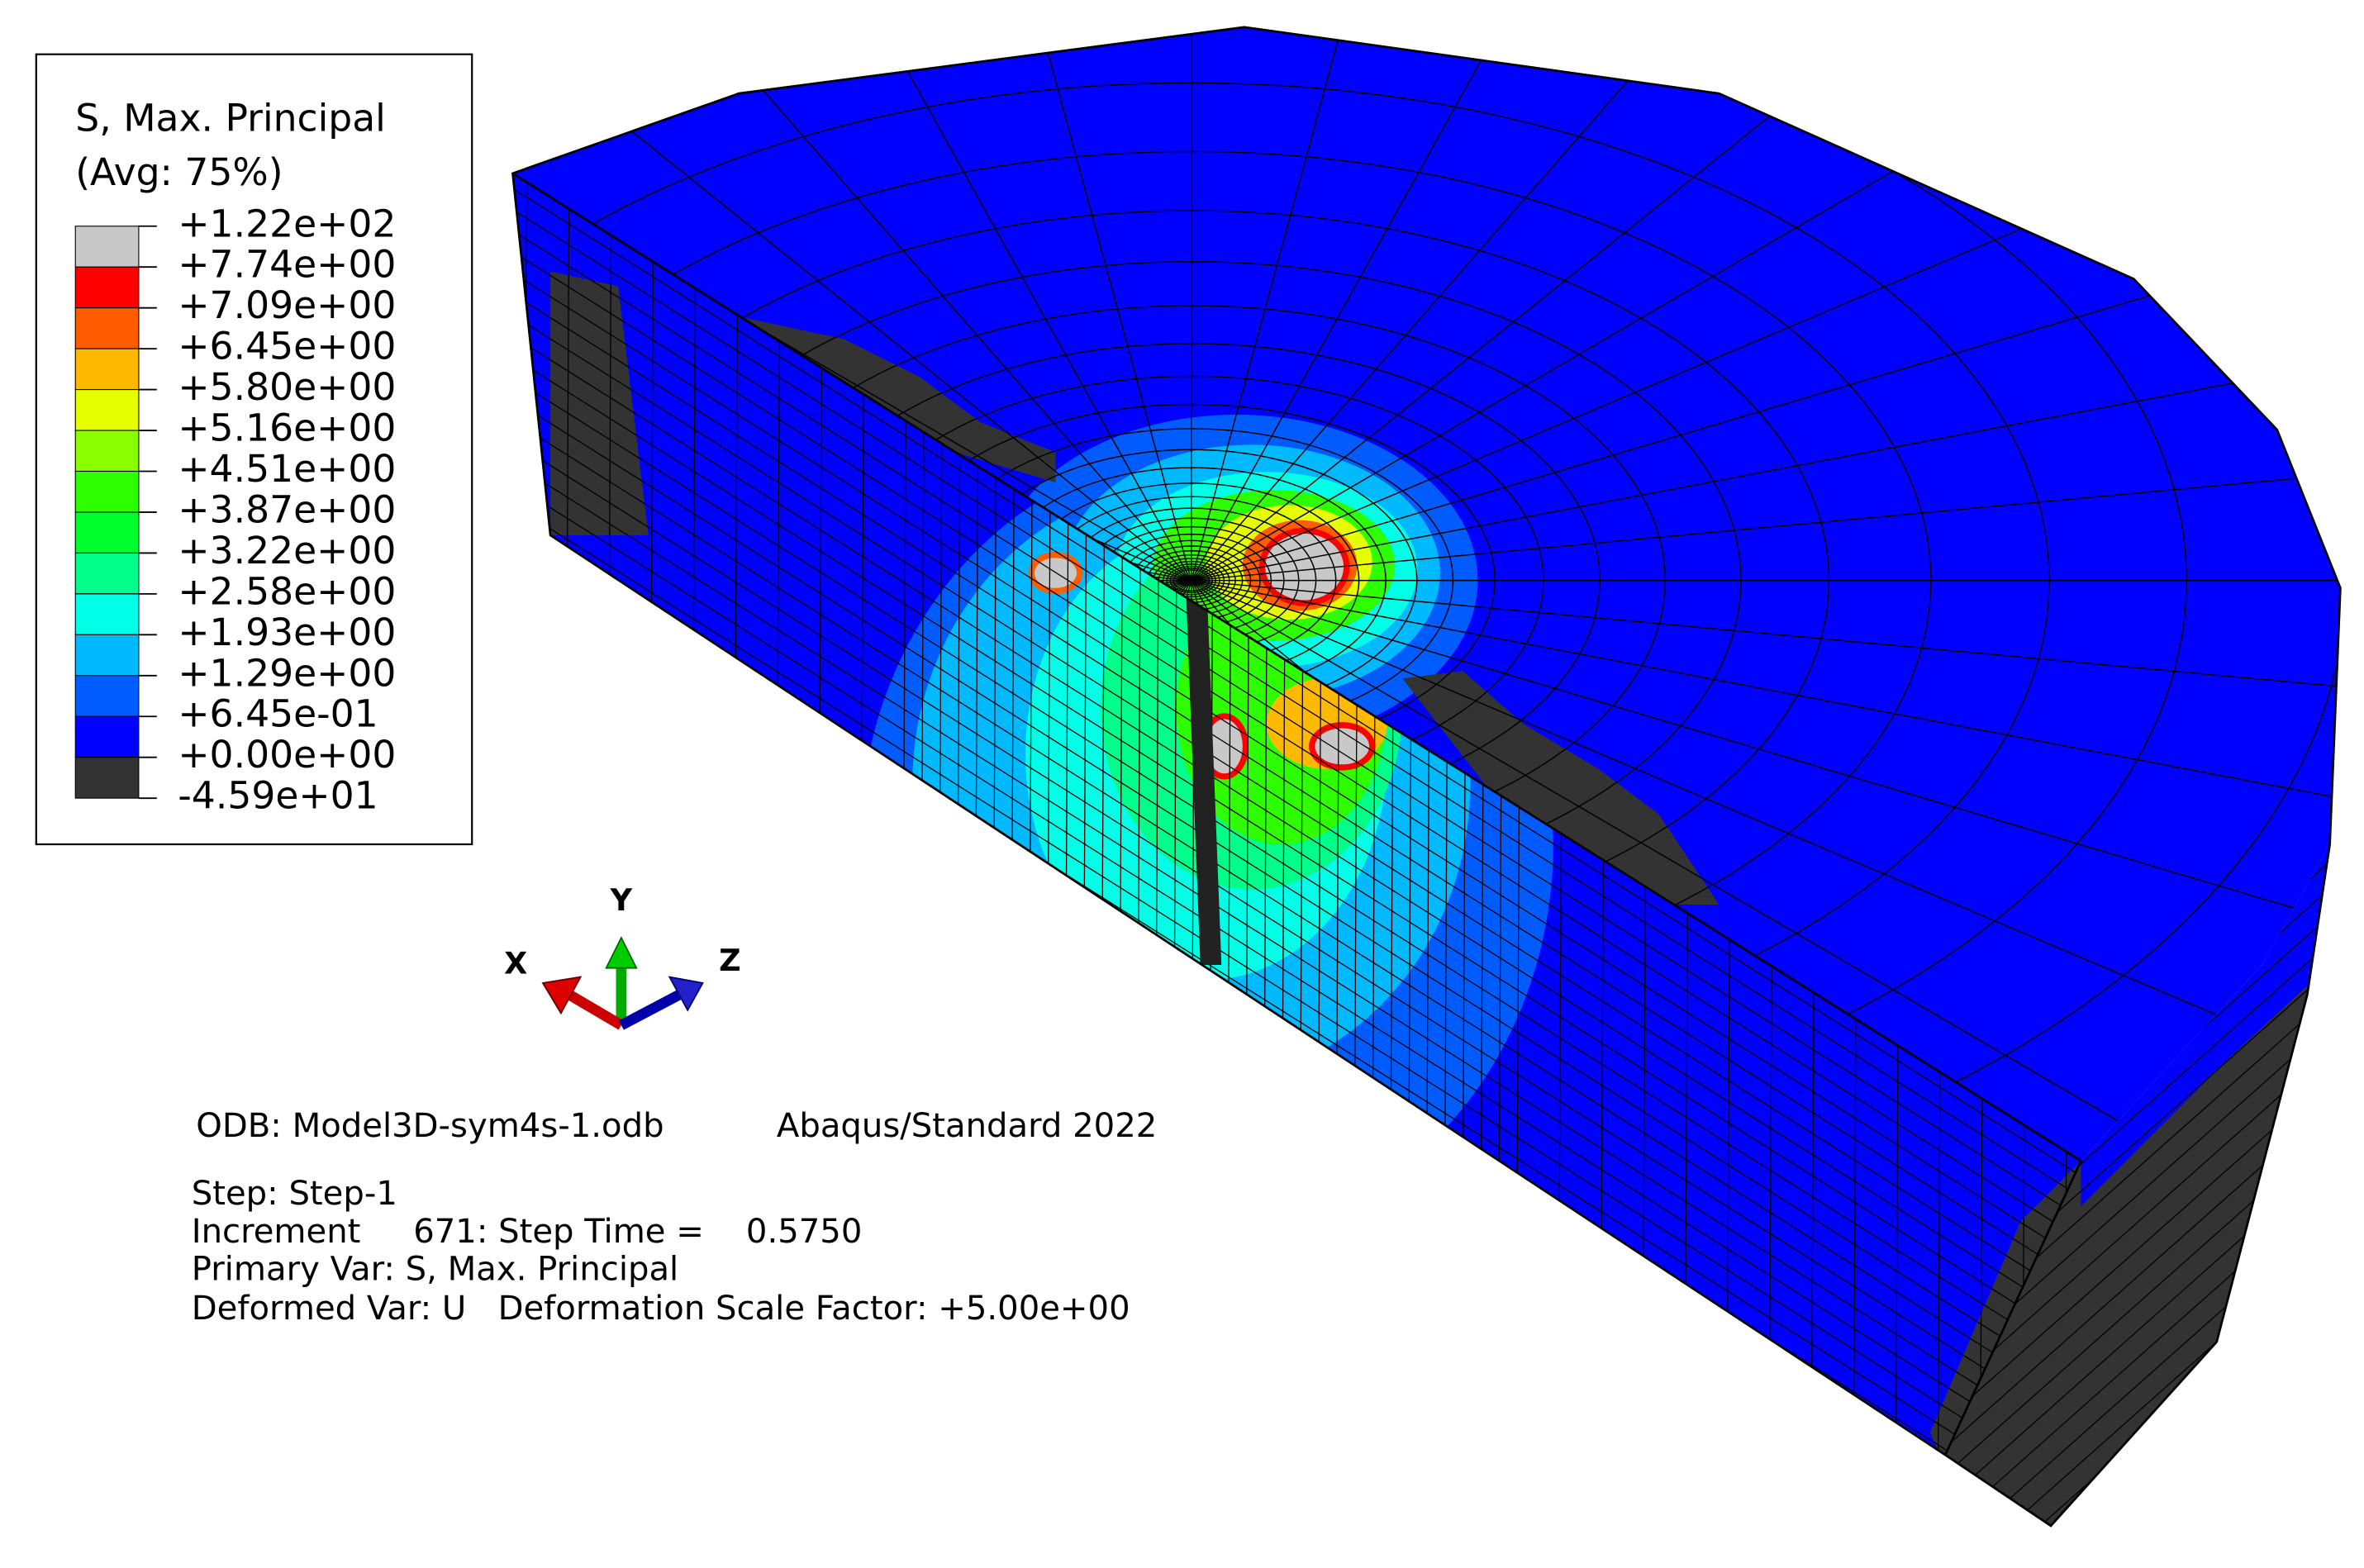  Describe the element at coordinates (231, 119) in the screenshot. I see `legend-title: S, Max. Principal` at that location.